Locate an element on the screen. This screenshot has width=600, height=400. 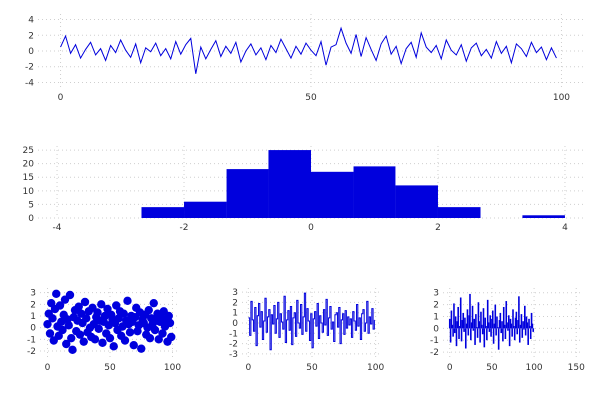
scatter-plot: 0 50 100 -2 -1 0 1 2 3 is located at coordinates (99, 328).